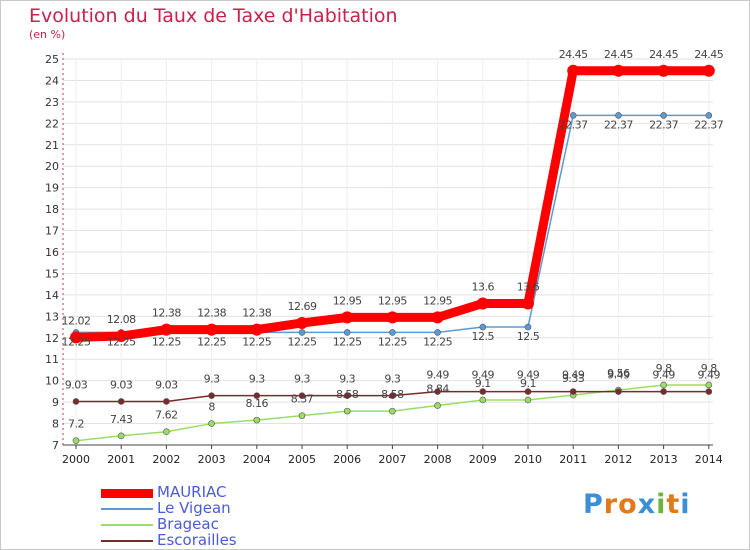 This screenshot has width=750, height=550. I want to click on proxiti-logo: Proxiti, so click(637, 504).